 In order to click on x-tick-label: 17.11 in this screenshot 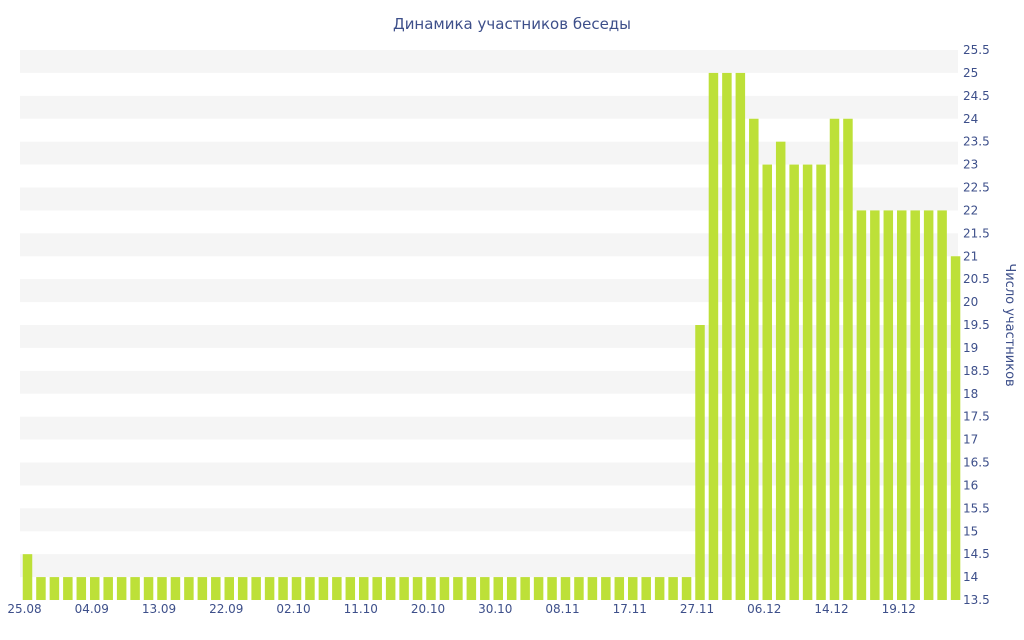, I will do `click(630, 609)`.